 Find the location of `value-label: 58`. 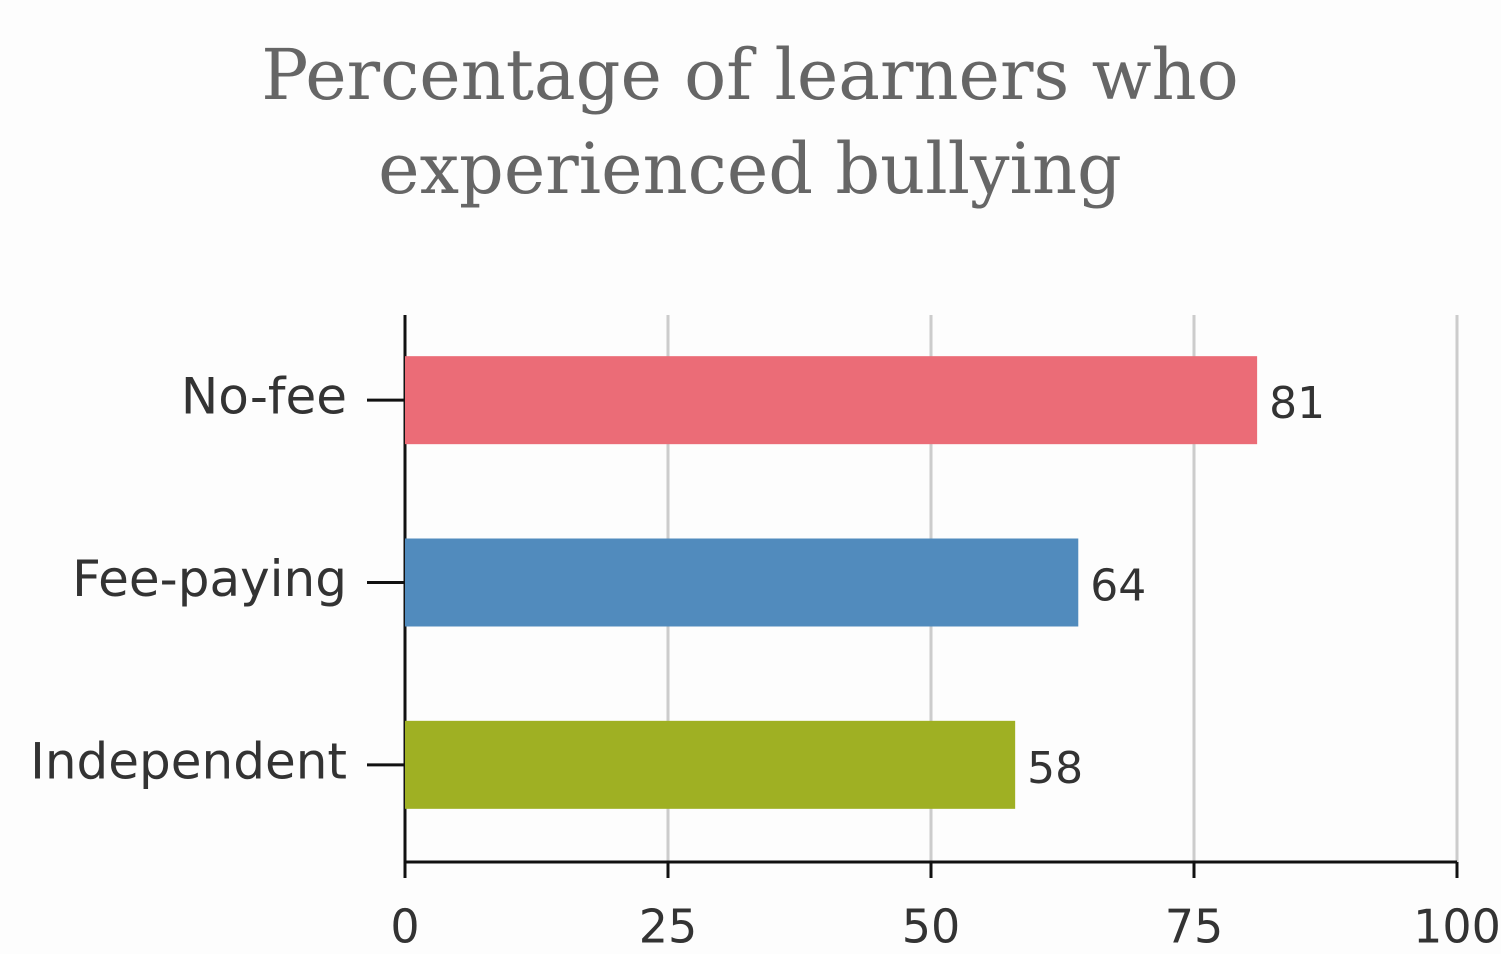

value-label: 58 is located at coordinates (1055, 768).